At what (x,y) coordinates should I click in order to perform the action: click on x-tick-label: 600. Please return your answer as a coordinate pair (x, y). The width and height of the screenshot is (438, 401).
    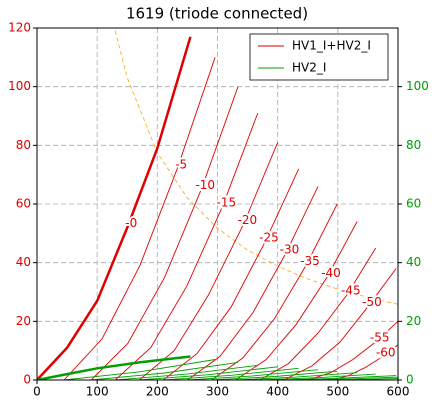
    Looking at the image, I should click on (398, 392).